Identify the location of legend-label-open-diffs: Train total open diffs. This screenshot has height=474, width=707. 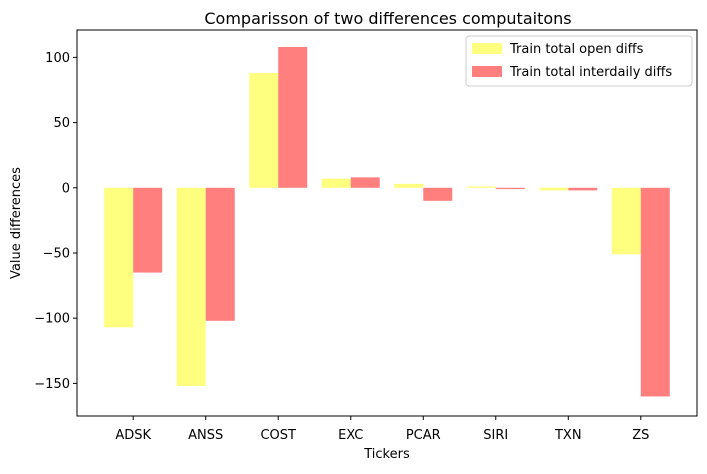
(576, 49).